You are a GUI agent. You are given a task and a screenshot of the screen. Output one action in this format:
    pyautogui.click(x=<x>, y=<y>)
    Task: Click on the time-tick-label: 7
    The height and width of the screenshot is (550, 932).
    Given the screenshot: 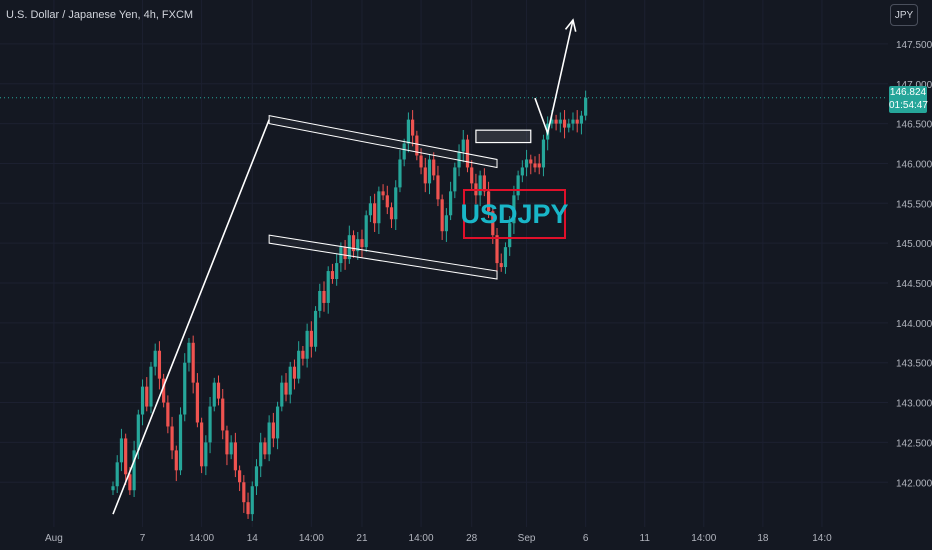 What is the action you would take?
    pyautogui.click(x=143, y=538)
    